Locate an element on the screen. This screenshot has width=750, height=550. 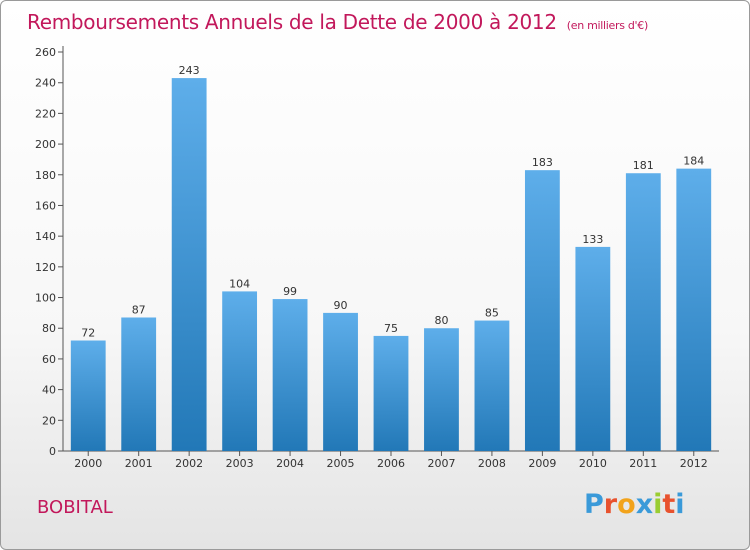
bar-2012 is located at coordinates (694, 309).